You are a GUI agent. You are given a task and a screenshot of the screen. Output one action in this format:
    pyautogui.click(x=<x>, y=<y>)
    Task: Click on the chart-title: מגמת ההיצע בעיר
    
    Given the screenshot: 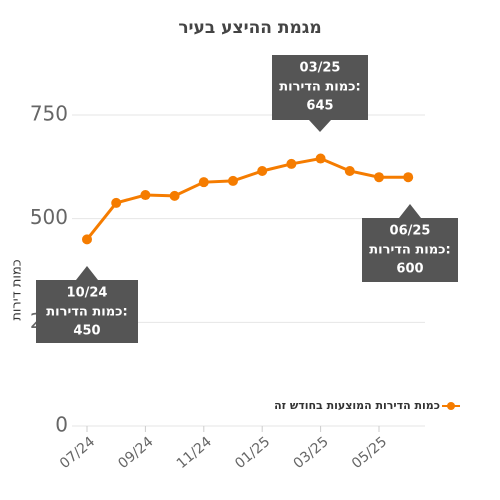 What is the action you would take?
    pyautogui.click(x=249, y=28)
    